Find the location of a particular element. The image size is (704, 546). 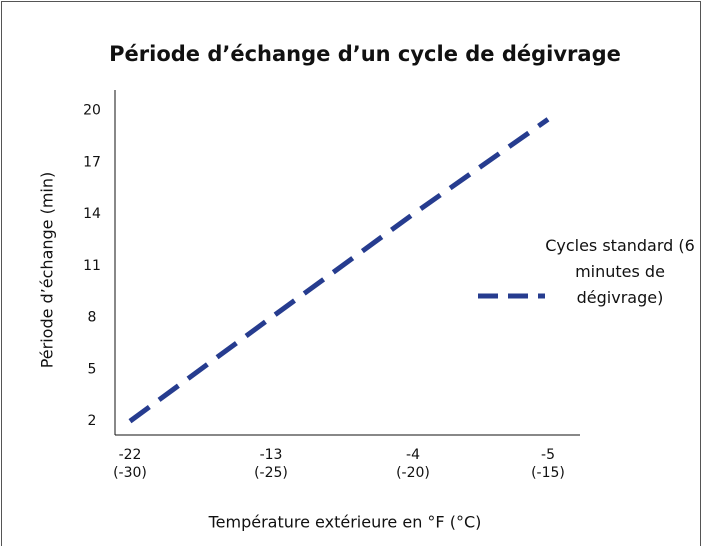

y-tick-label: 8 is located at coordinates (92, 318).